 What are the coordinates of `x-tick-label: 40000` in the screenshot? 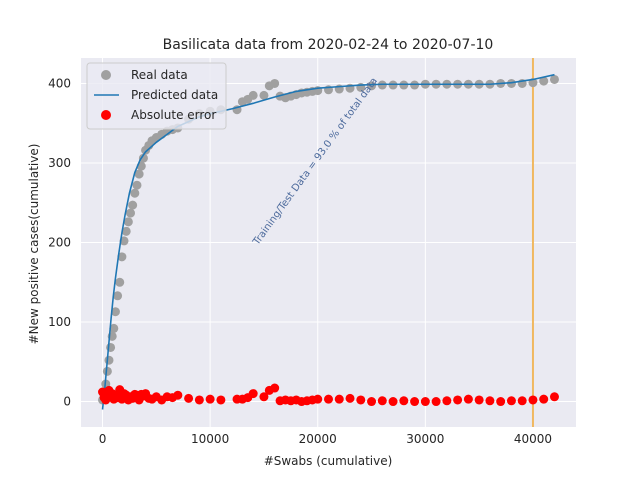 It's located at (533, 439).